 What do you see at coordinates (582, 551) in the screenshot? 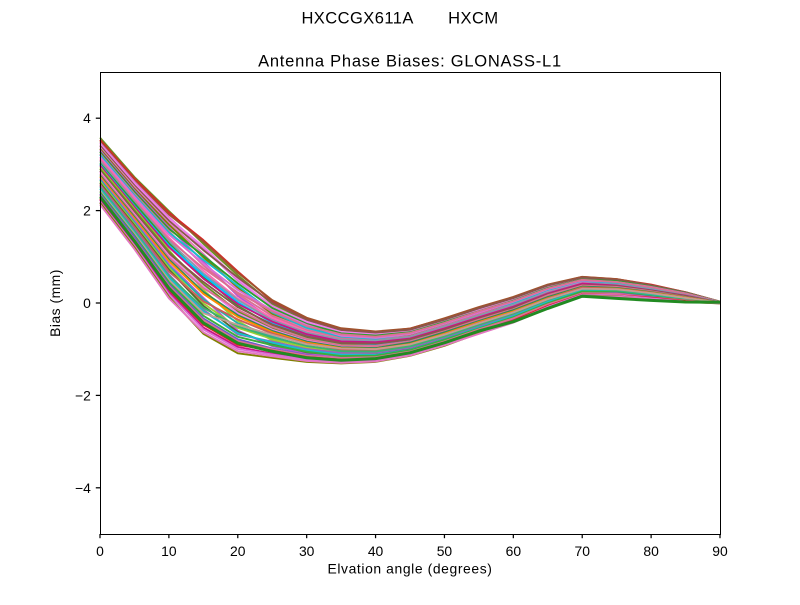
I see `svg-text: 70` at bounding box center [582, 551].